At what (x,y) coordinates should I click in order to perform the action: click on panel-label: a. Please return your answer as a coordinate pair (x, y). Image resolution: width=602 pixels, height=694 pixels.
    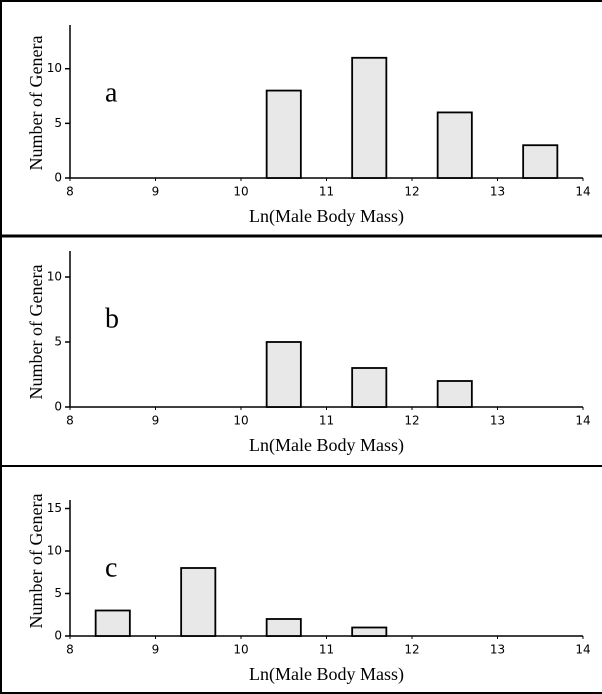
    Looking at the image, I should click on (111, 92).